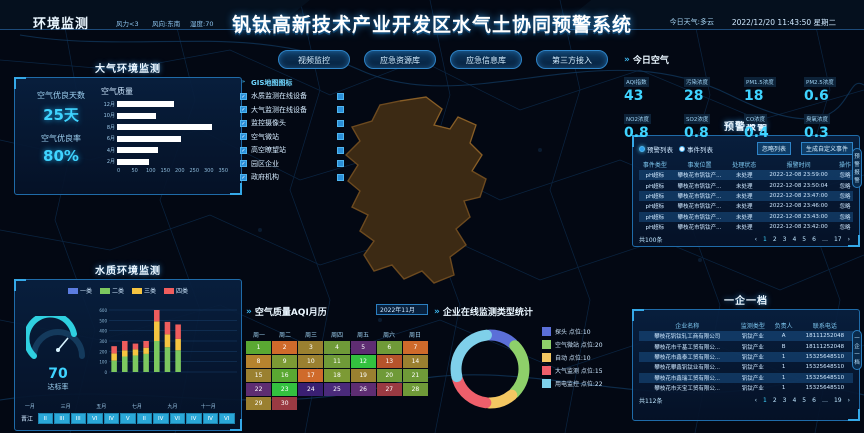 The height and width of the screenshot is (433, 864). What do you see at coordinates (311, 361) in the screenshot?
I see `calendar-day-cell: 10` at bounding box center [311, 361].